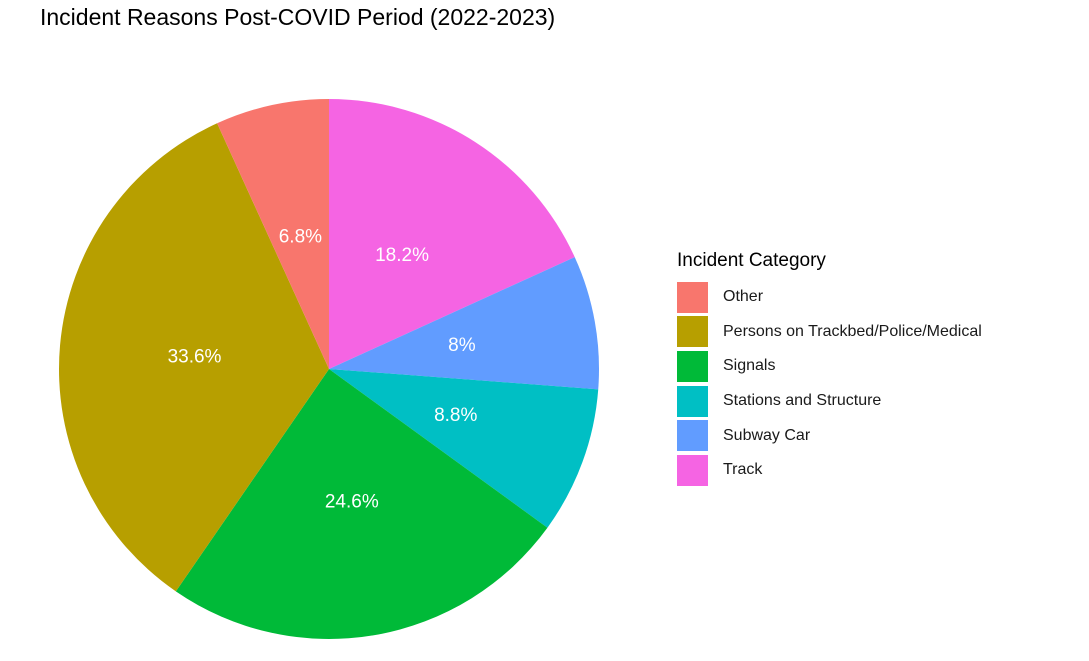  What do you see at coordinates (829, 470) in the screenshot?
I see `legend-item-track: Track` at bounding box center [829, 470].